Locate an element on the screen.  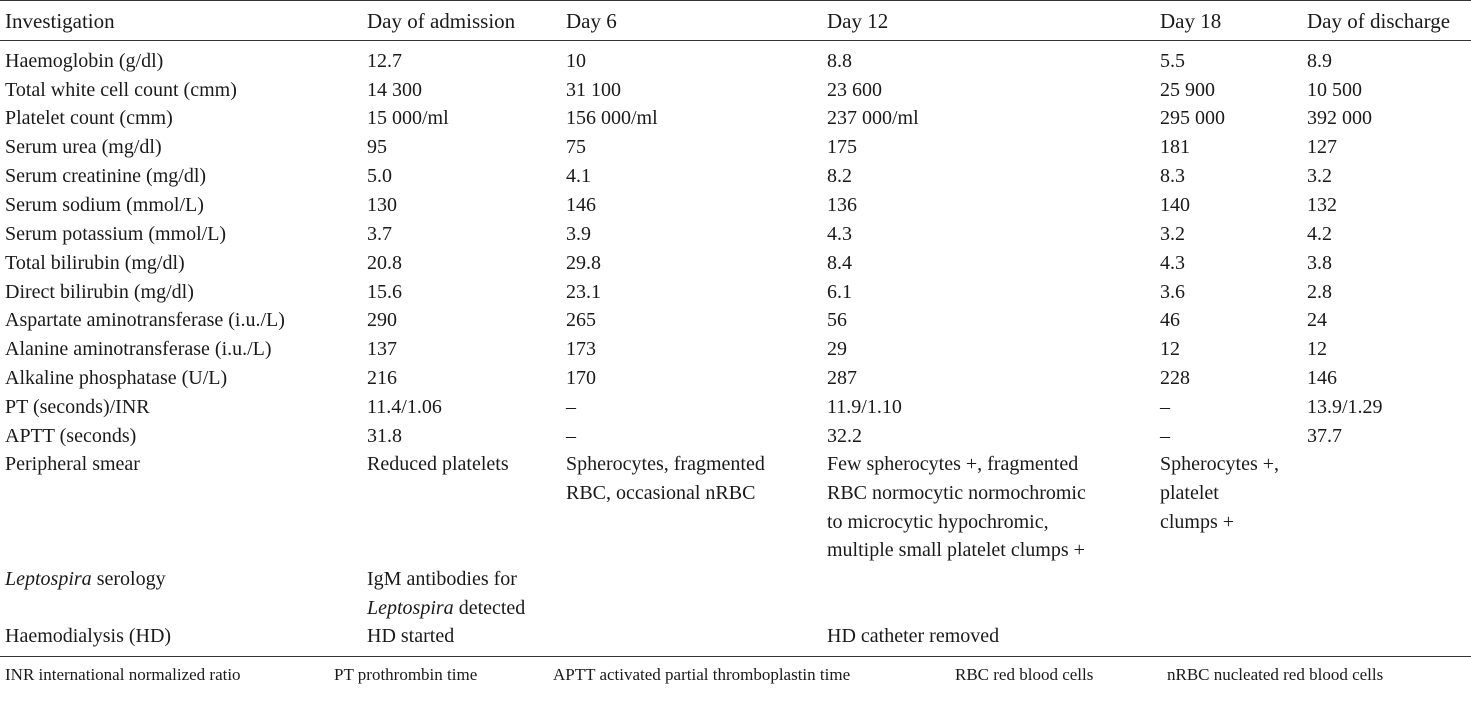
cell-day18: 5.5 is located at coordinates (1172, 61).